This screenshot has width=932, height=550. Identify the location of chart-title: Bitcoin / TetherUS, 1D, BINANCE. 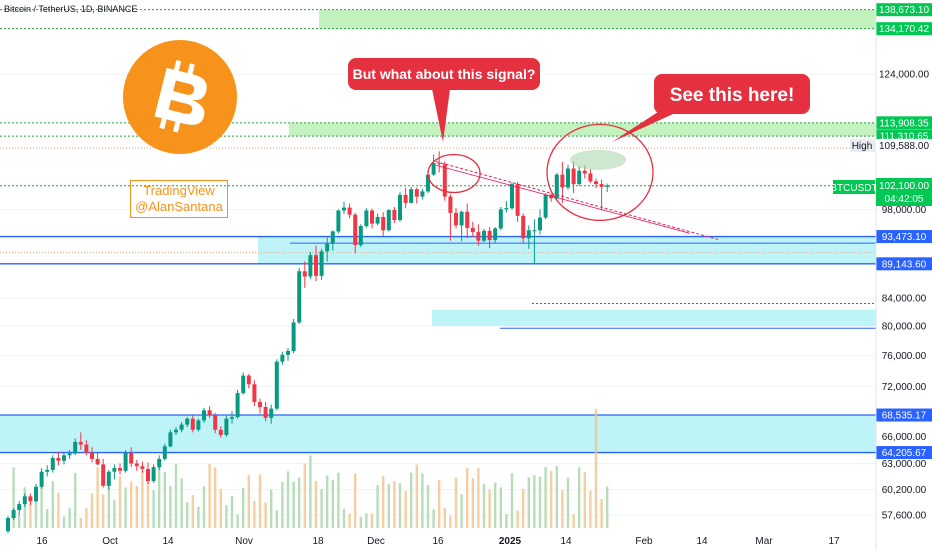
(71, 9).